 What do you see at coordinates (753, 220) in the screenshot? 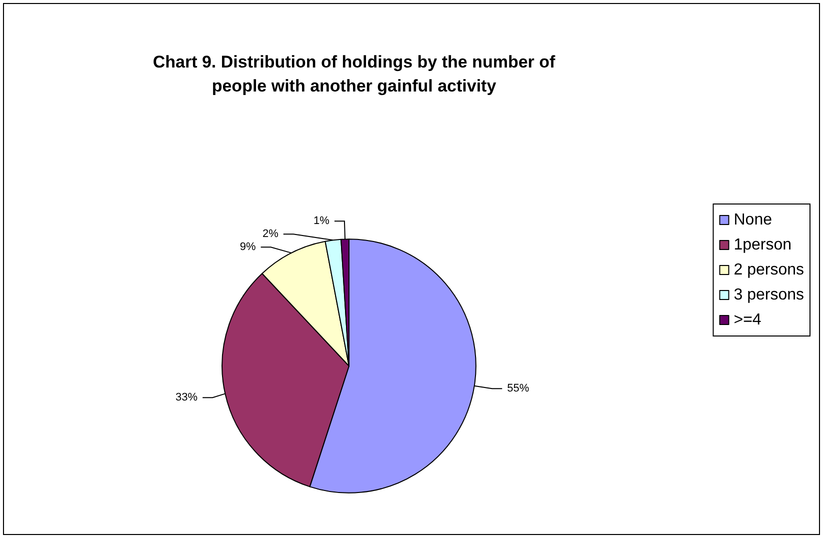
I see `legend-label: None` at bounding box center [753, 220].